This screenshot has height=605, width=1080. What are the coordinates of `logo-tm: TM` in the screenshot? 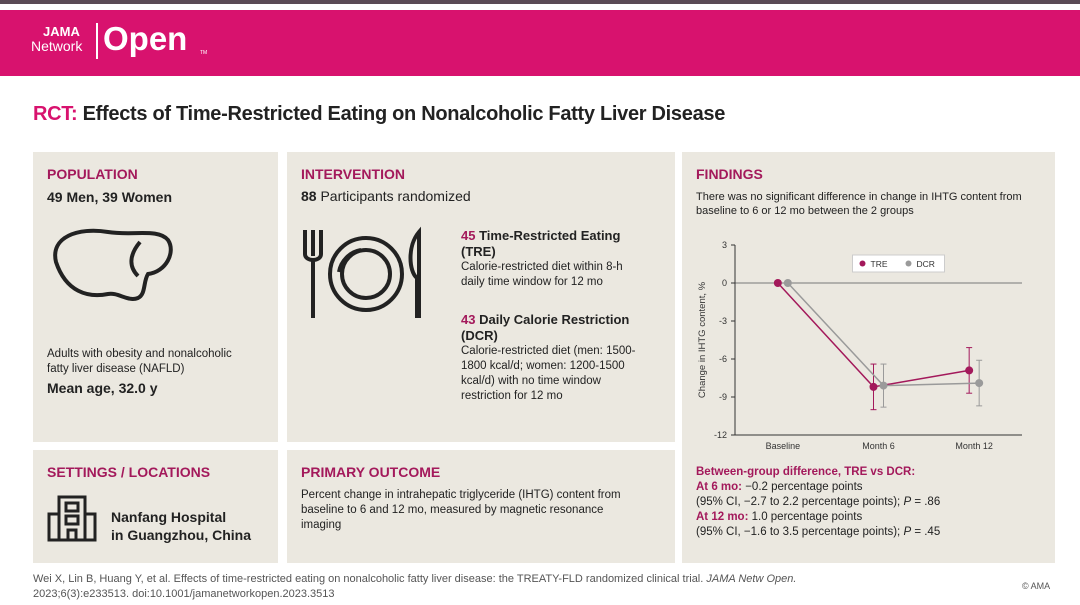 It's located at (204, 53).